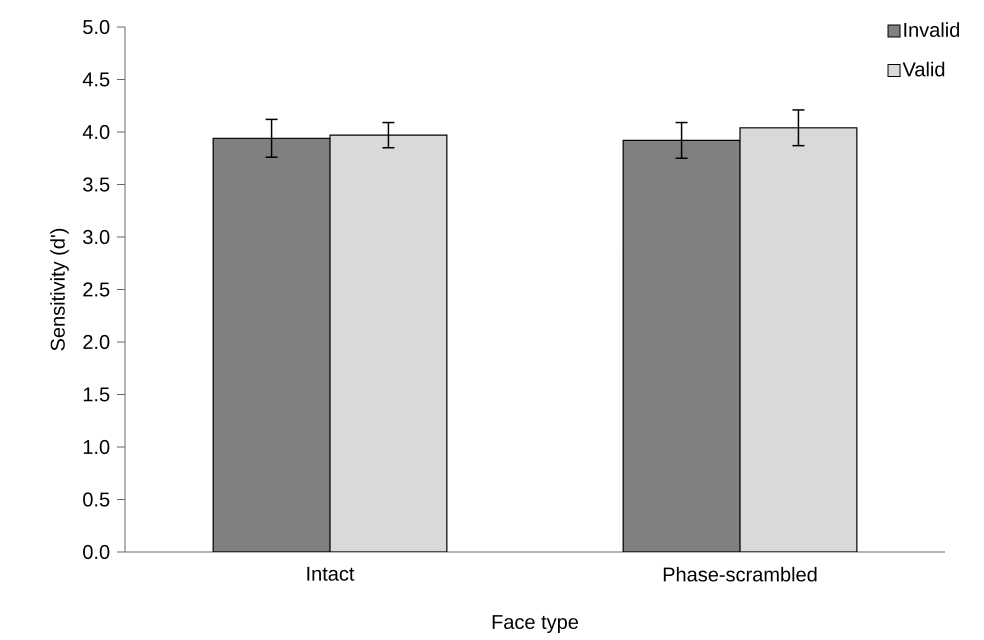 Image resolution: width=984 pixels, height=640 pixels. I want to click on x-tick-label: Phase-scrambled, so click(740, 574).